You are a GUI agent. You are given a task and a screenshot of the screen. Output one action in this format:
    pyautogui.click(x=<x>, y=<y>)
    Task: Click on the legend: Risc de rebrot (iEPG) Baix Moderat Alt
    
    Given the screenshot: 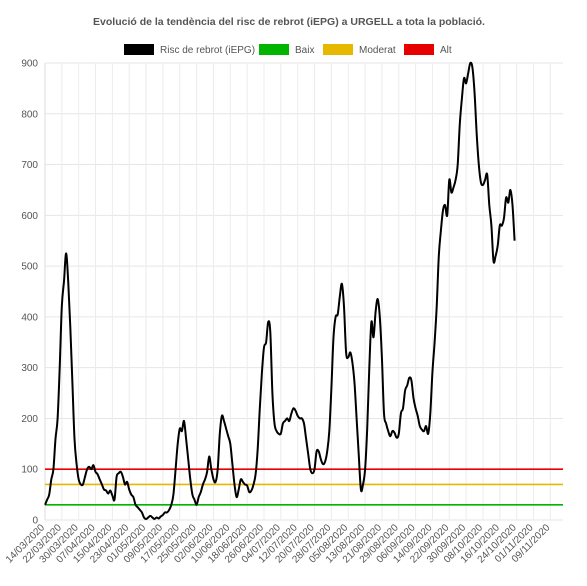 What is the action you would take?
    pyautogui.click(x=288, y=50)
    